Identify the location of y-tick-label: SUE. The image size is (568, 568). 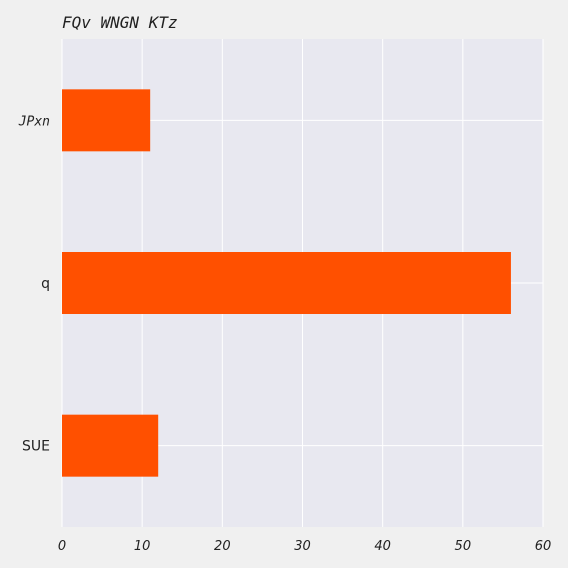
(36, 447).